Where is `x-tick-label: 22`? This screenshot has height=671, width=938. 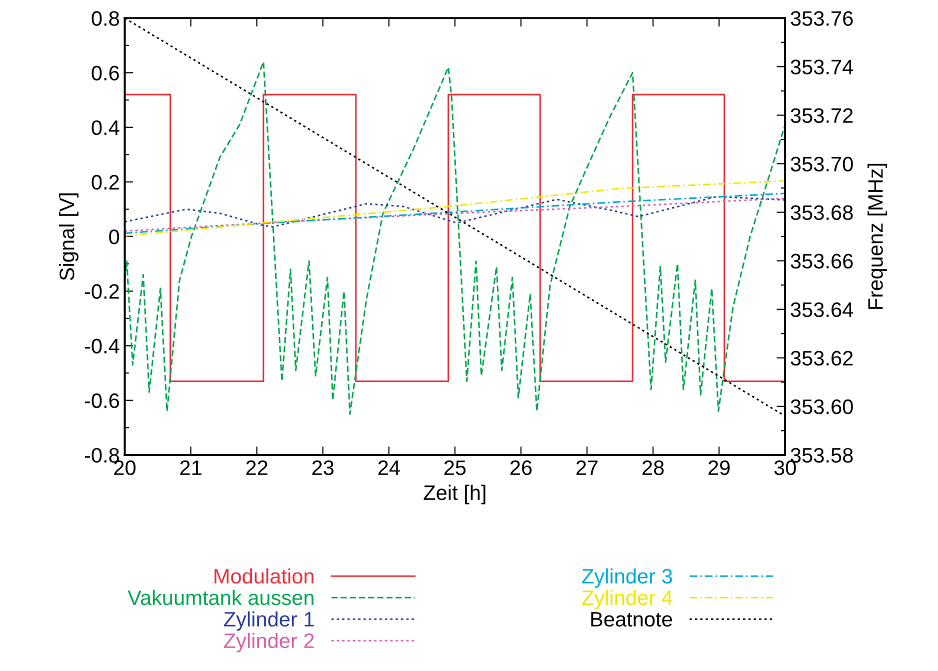
x-tick-label: 22 is located at coordinates (257, 467).